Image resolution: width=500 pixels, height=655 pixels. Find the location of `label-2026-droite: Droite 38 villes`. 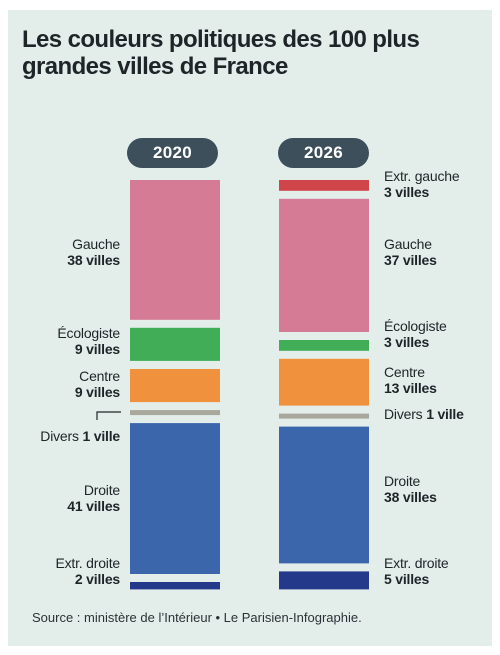

label-2026-droite: Droite 38 villes is located at coordinates (410, 489).